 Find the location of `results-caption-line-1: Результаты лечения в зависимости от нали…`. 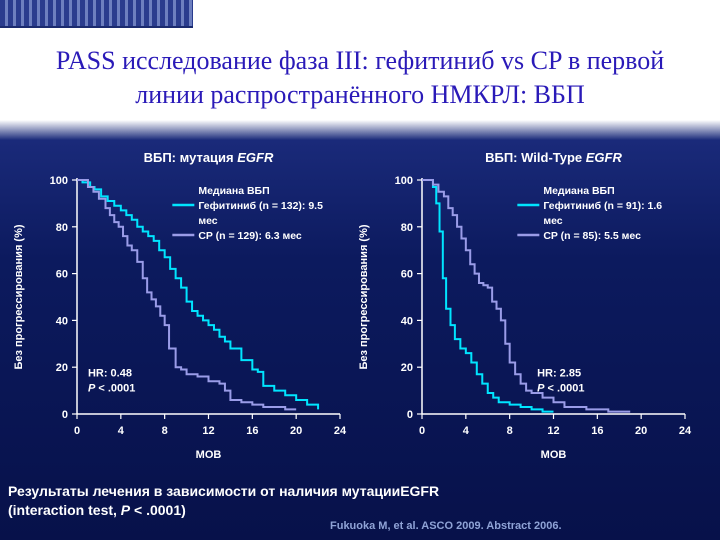

results-caption-line-1: Результаты лечения в зависимости от нали… is located at coordinates (224, 491).